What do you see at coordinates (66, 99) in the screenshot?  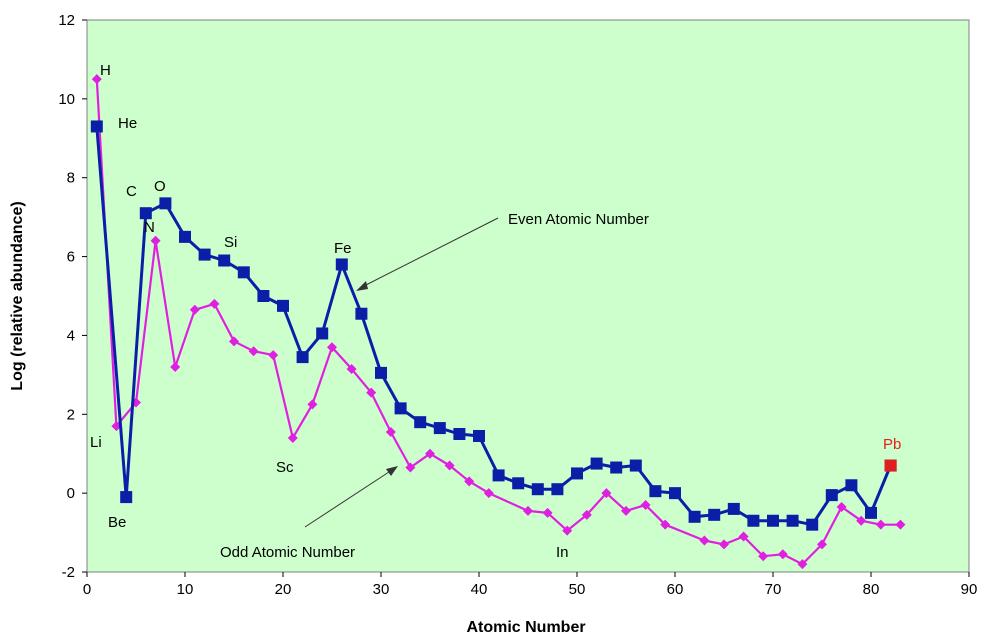 I see `y-tick-label: 10` at bounding box center [66, 99].